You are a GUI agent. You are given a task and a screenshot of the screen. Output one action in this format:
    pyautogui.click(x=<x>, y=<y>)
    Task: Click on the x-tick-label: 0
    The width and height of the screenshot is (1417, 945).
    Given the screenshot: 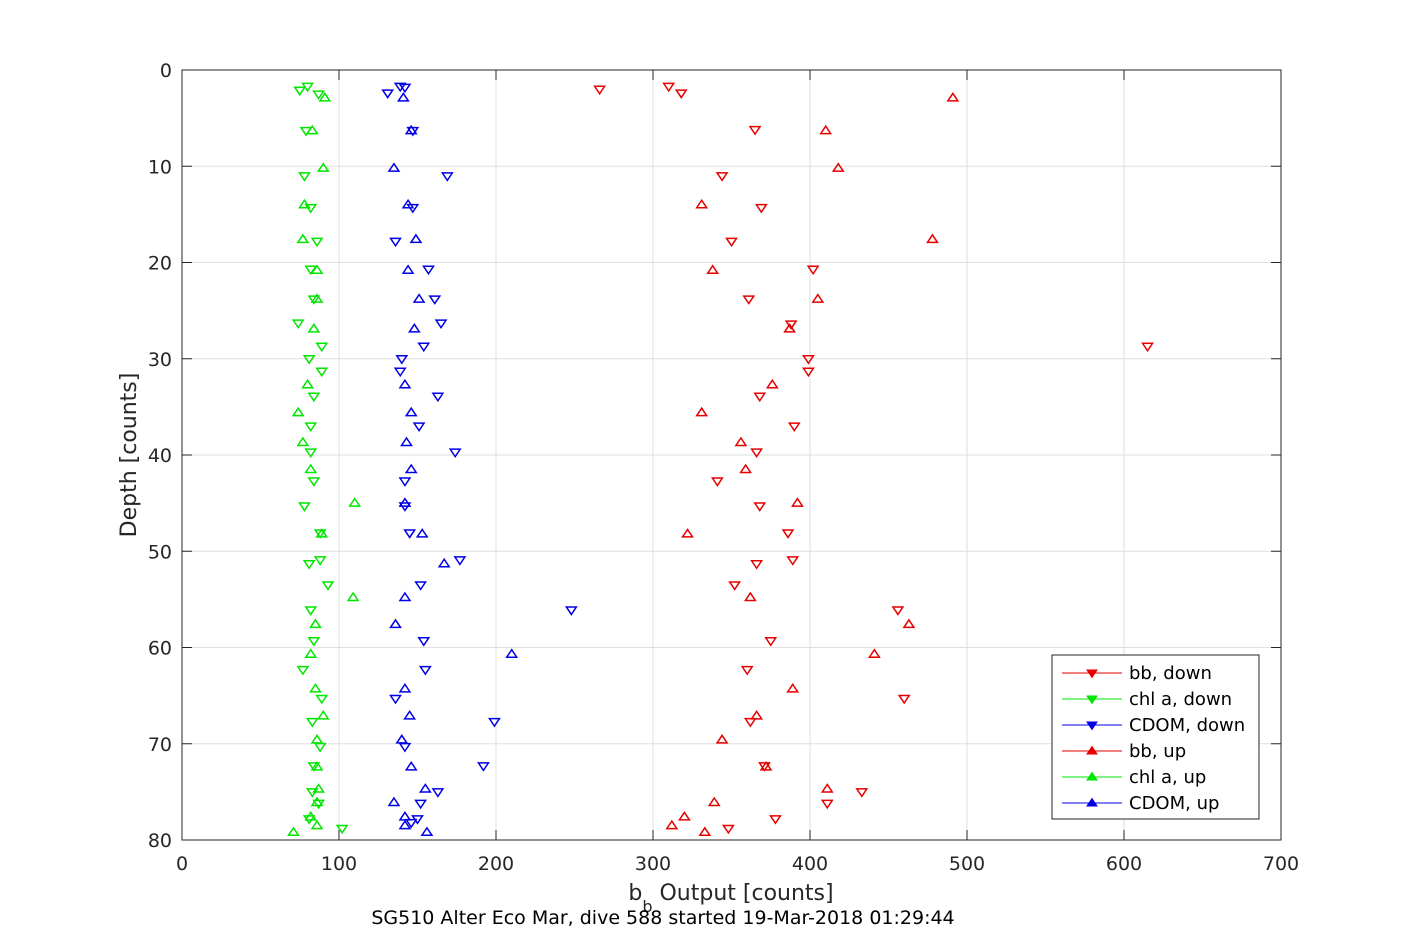 What is the action you would take?
    pyautogui.click(x=182, y=864)
    